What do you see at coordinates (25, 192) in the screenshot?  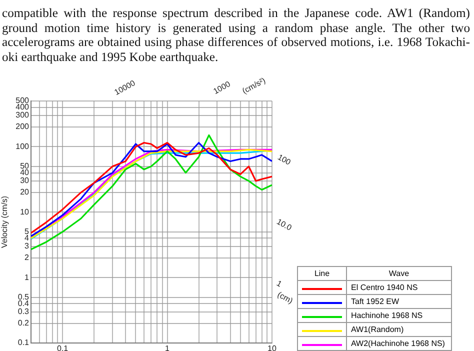 I see `y-tick-label: 20` at bounding box center [25, 192].